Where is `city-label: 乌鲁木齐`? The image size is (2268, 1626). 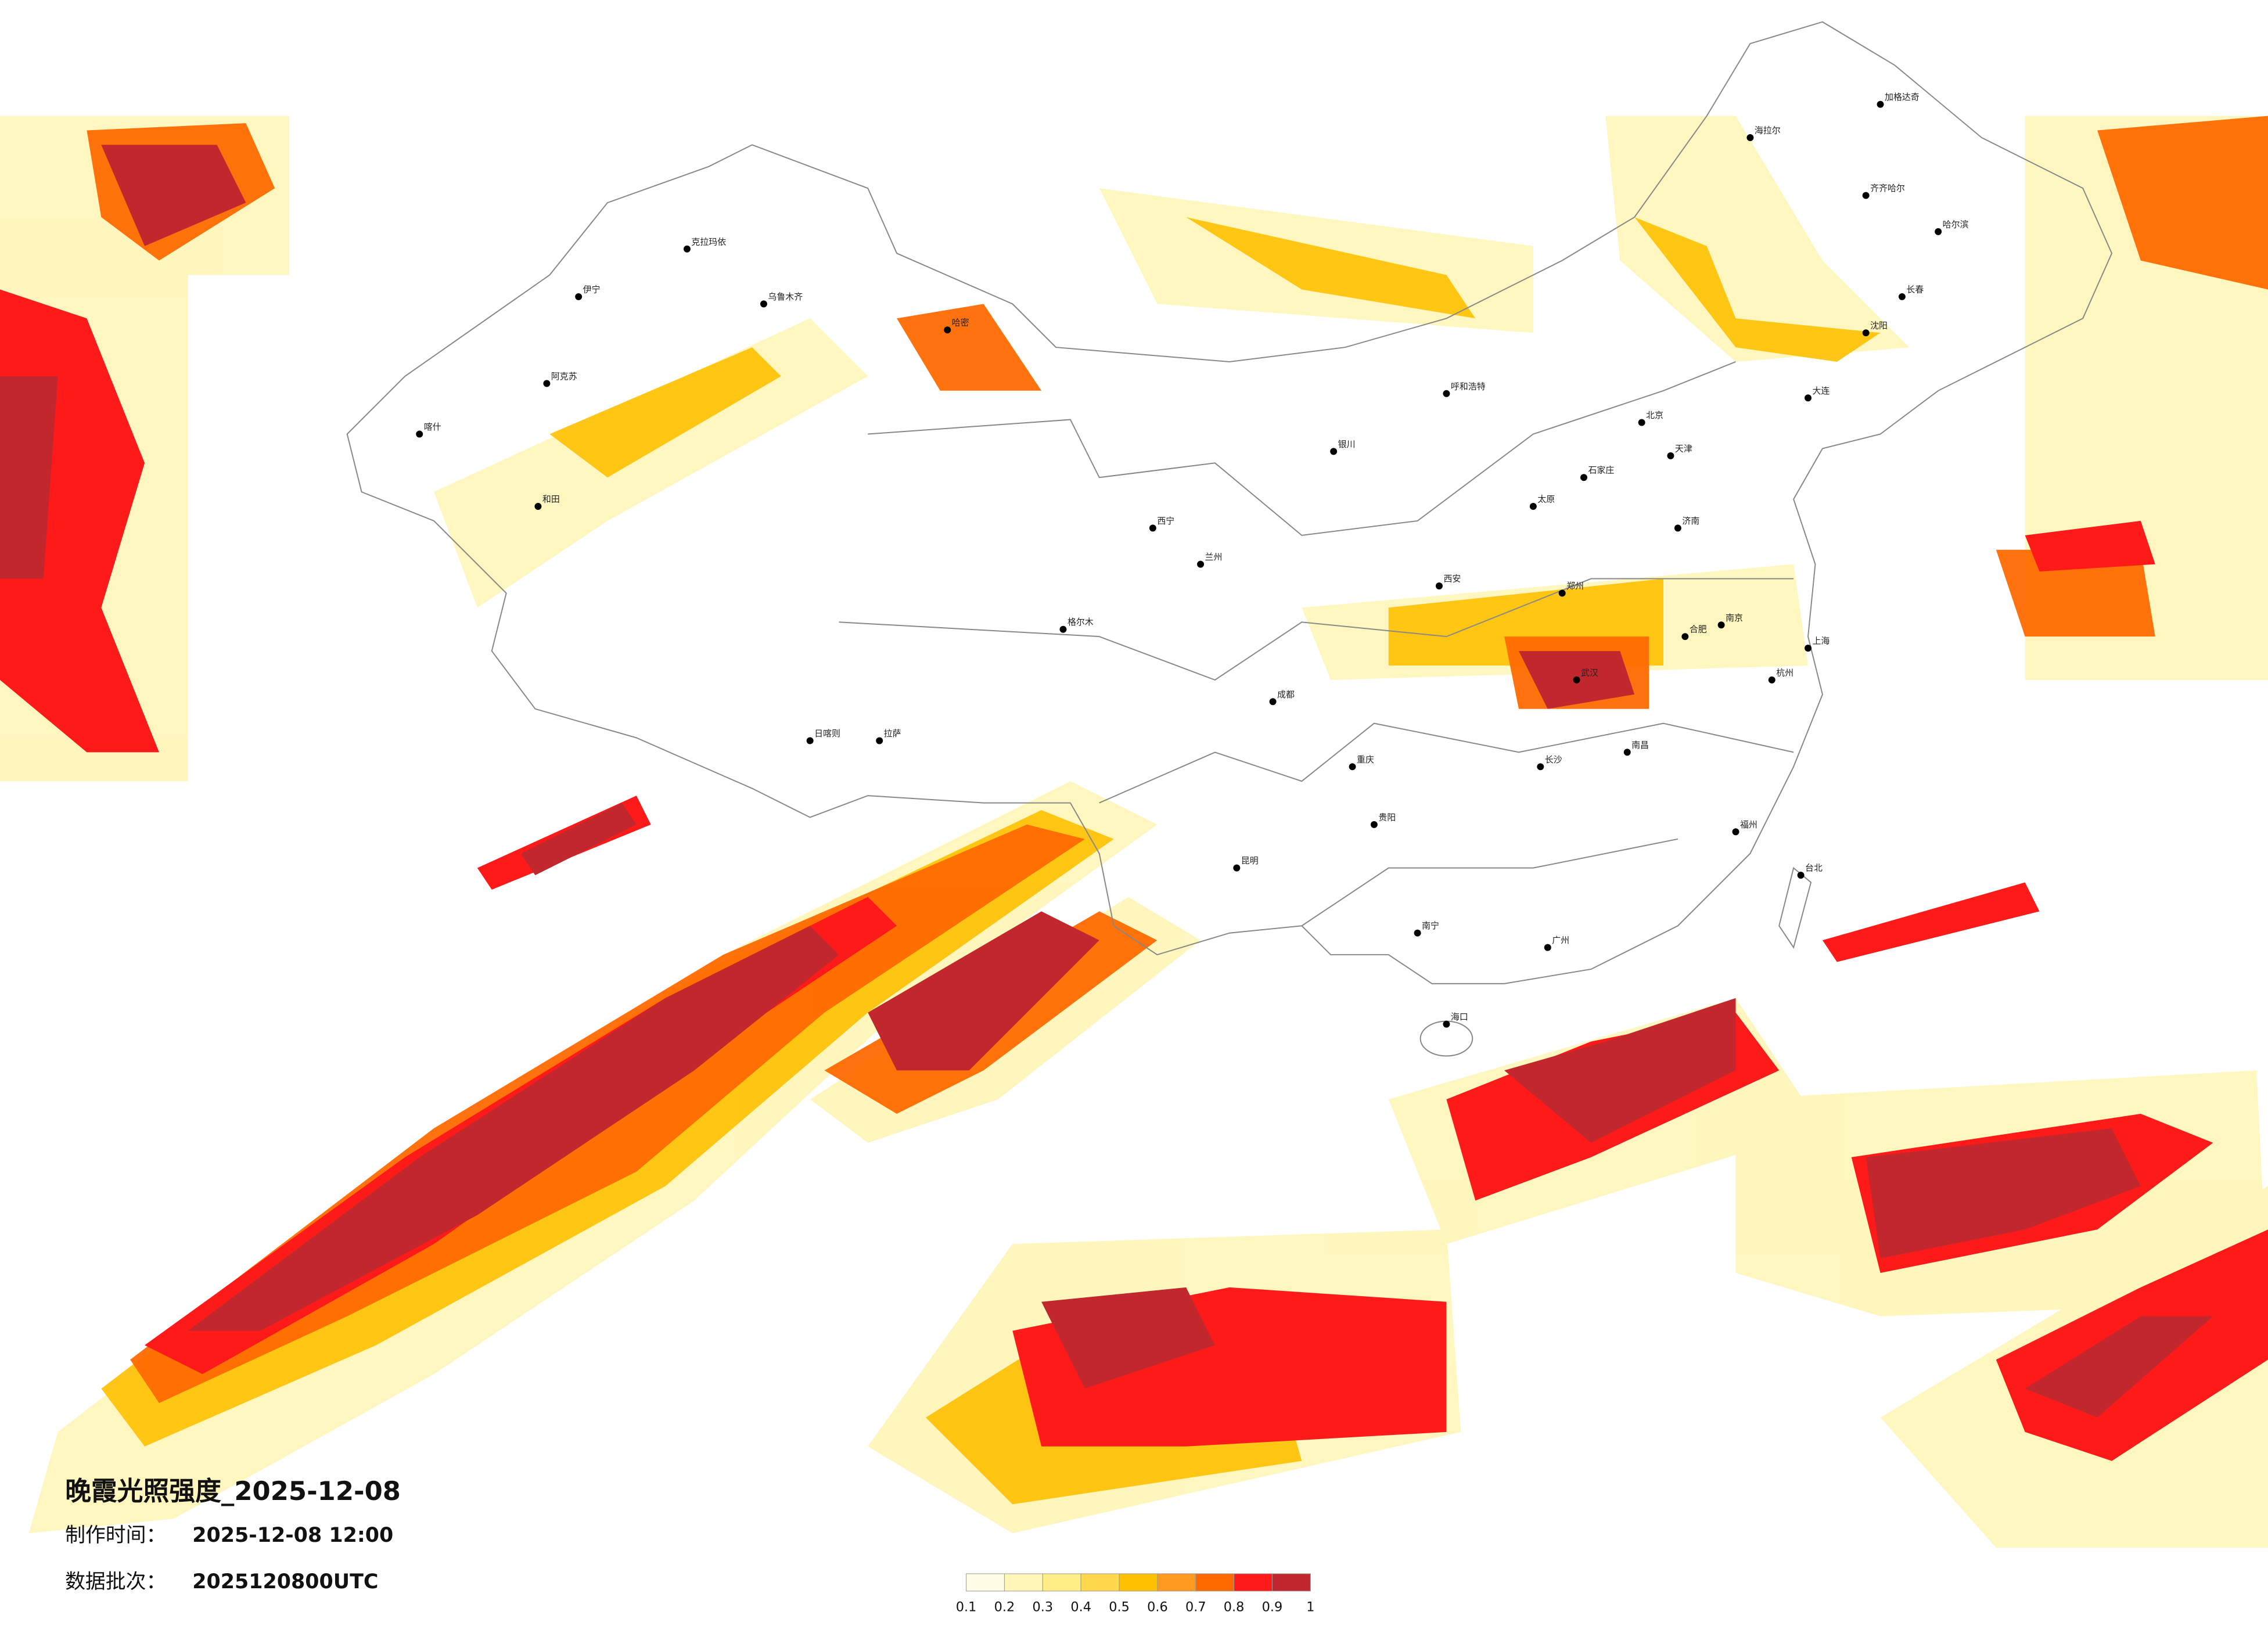 city-label: 乌鲁木齐 is located at coordinates (785, 297).